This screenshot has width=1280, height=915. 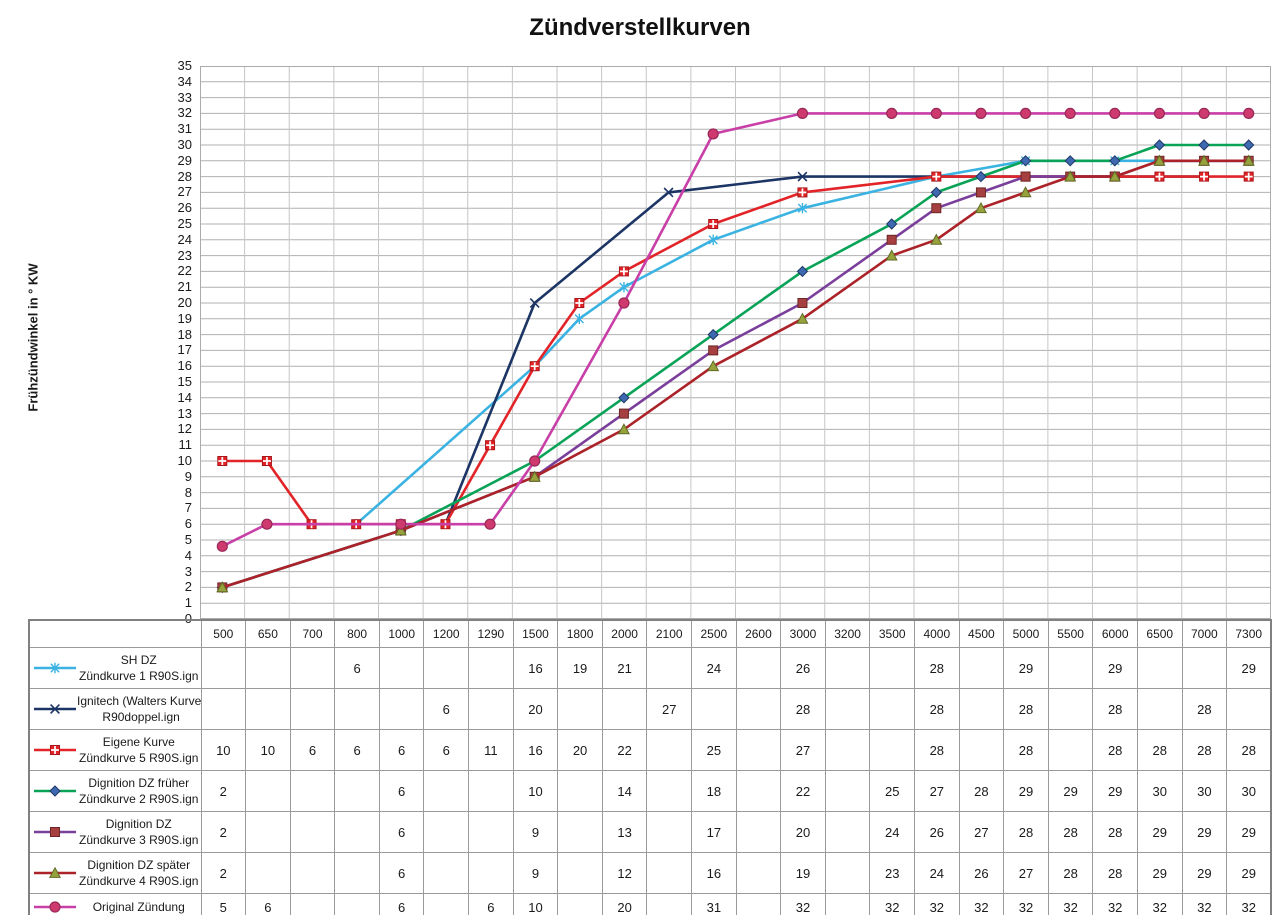 What do you see at coordinates (401, 633) in the screenshot?
I see `x-axis-label: 1000` at bounding box center [401, 633].